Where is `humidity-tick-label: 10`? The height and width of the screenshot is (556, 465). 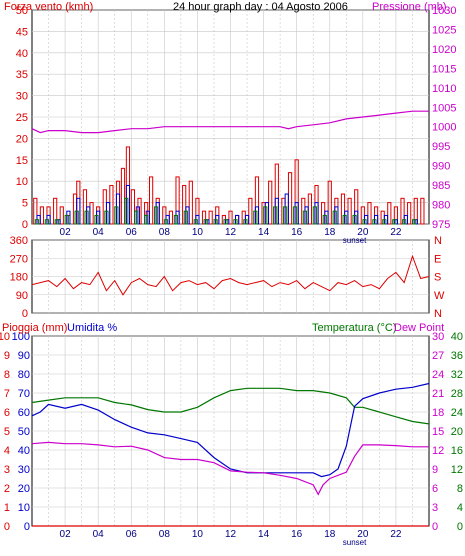 humidity-tick-label: 10 is located at coordinates (24, 508).